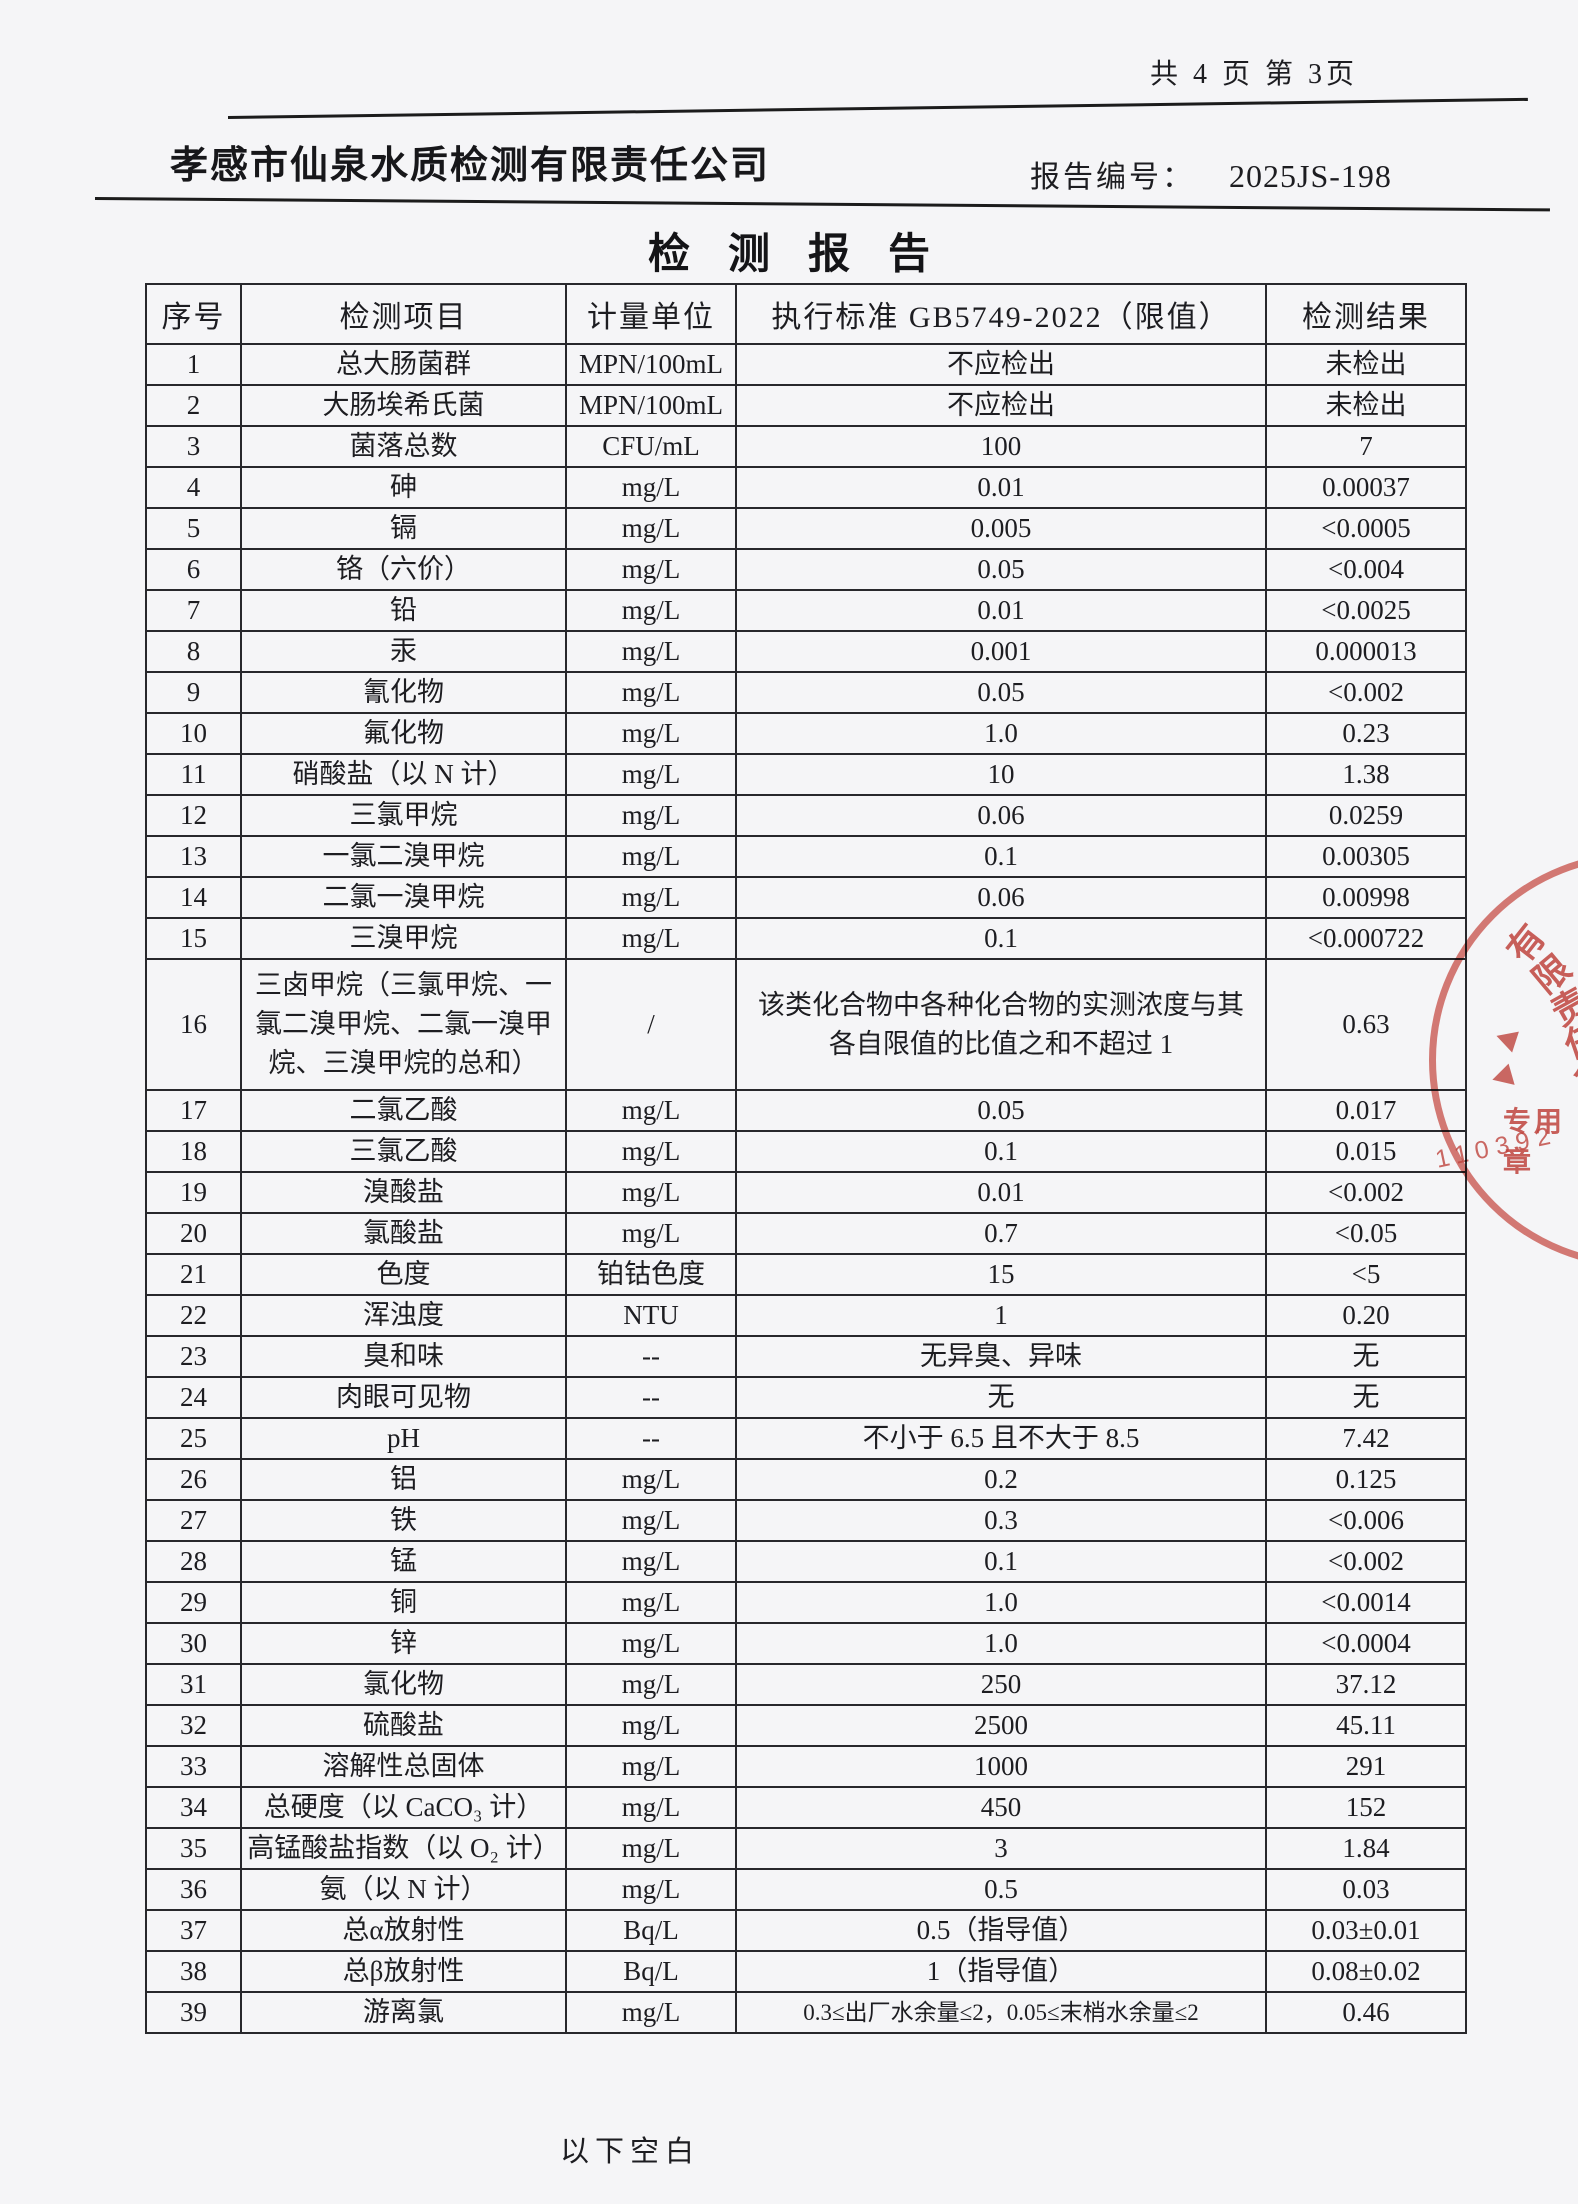 This screenshot has width=1578, height=2204. Describe the element at coordinates (1001, 1685) in the screenshot. I see `standard-limit: 250` at that location.